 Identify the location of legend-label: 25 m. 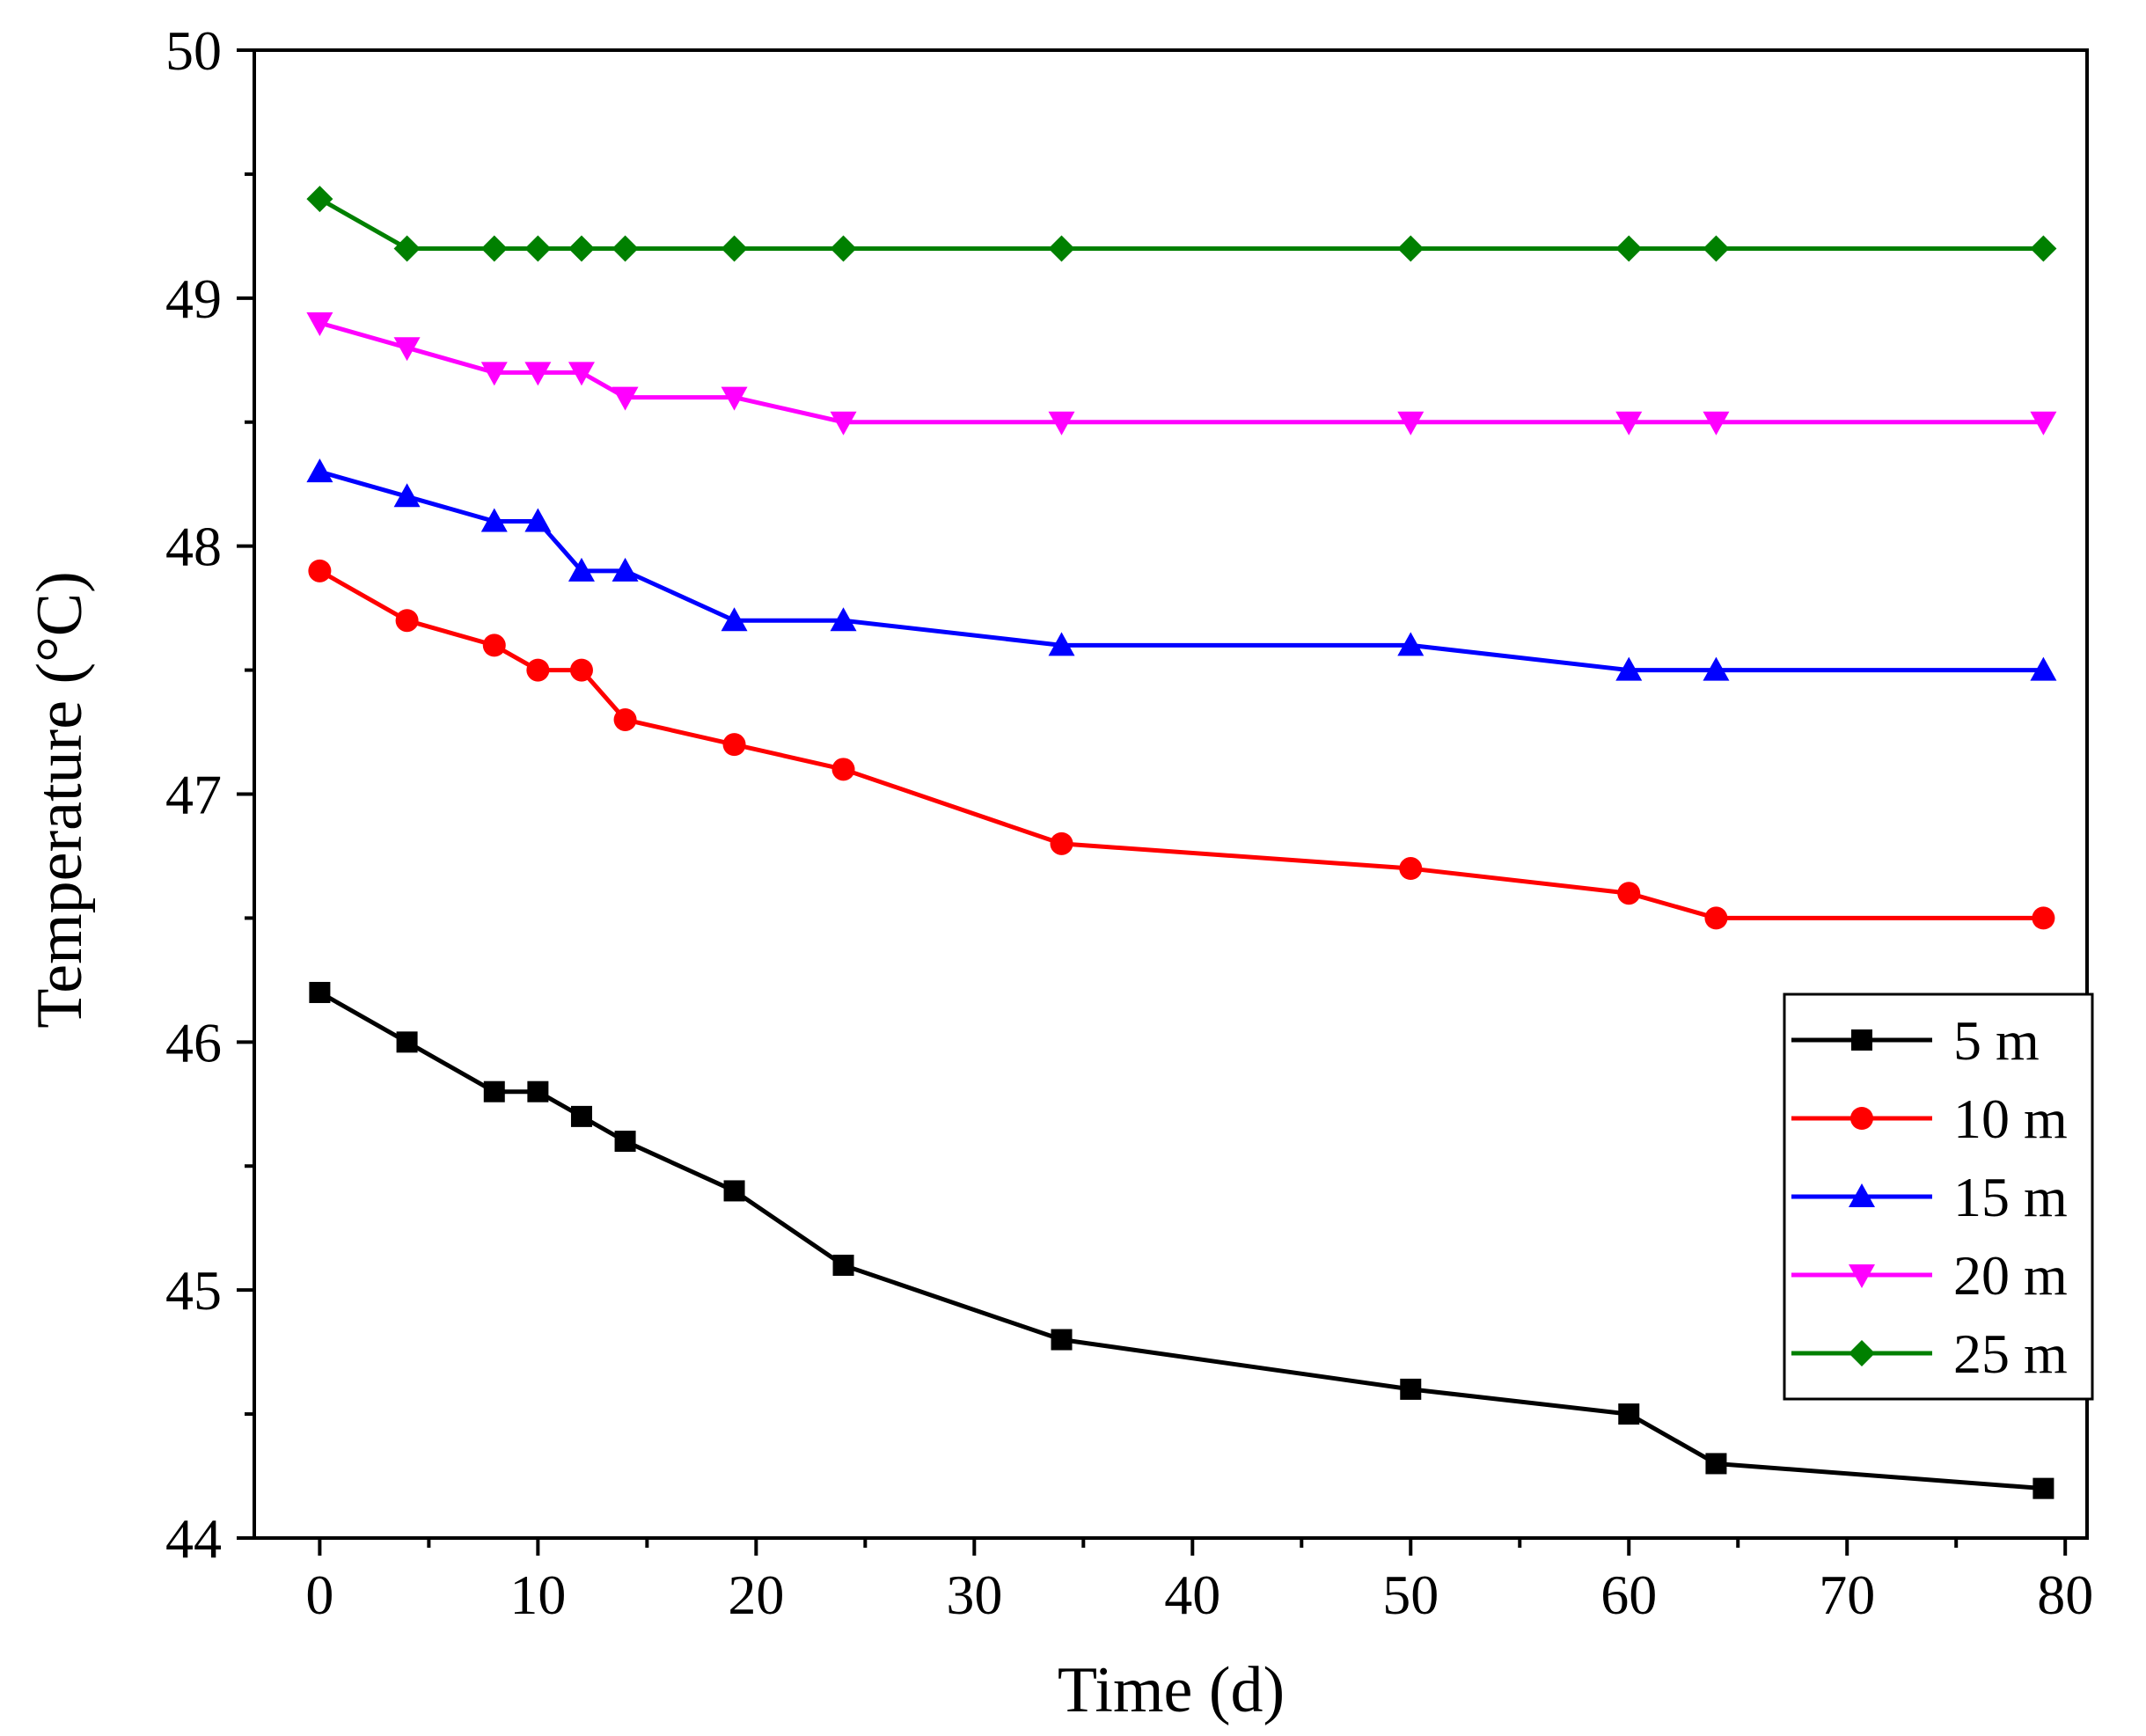
(2010, 1353).